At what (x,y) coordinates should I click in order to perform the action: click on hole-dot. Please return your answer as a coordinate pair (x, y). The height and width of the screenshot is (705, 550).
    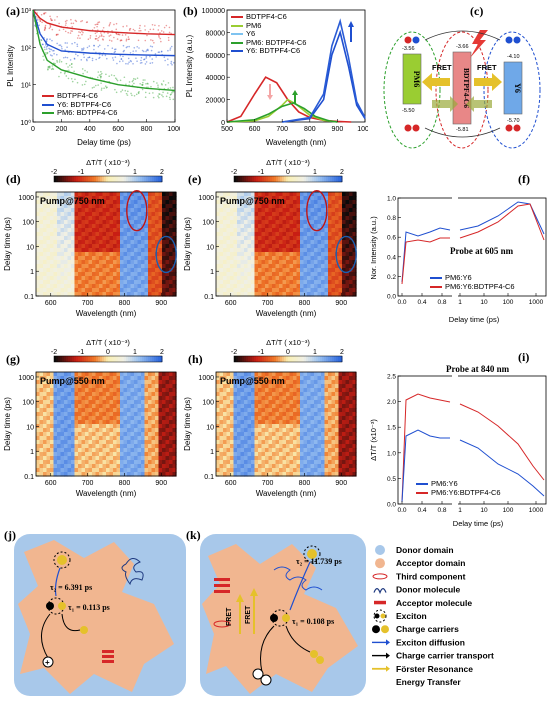
    Looking at the image, I should click on (408, 128).